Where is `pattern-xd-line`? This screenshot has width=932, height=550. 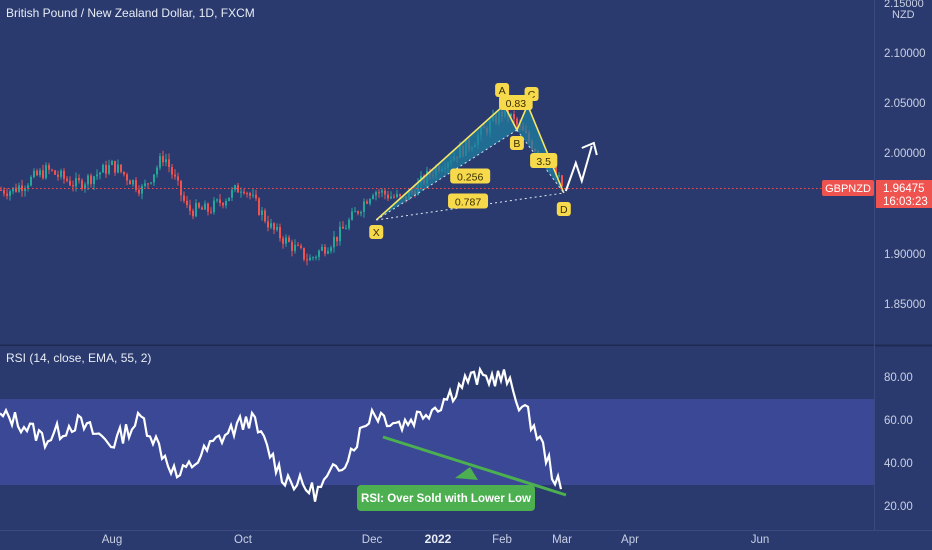
pattern-xd-line is located at coordinates (470, 206).